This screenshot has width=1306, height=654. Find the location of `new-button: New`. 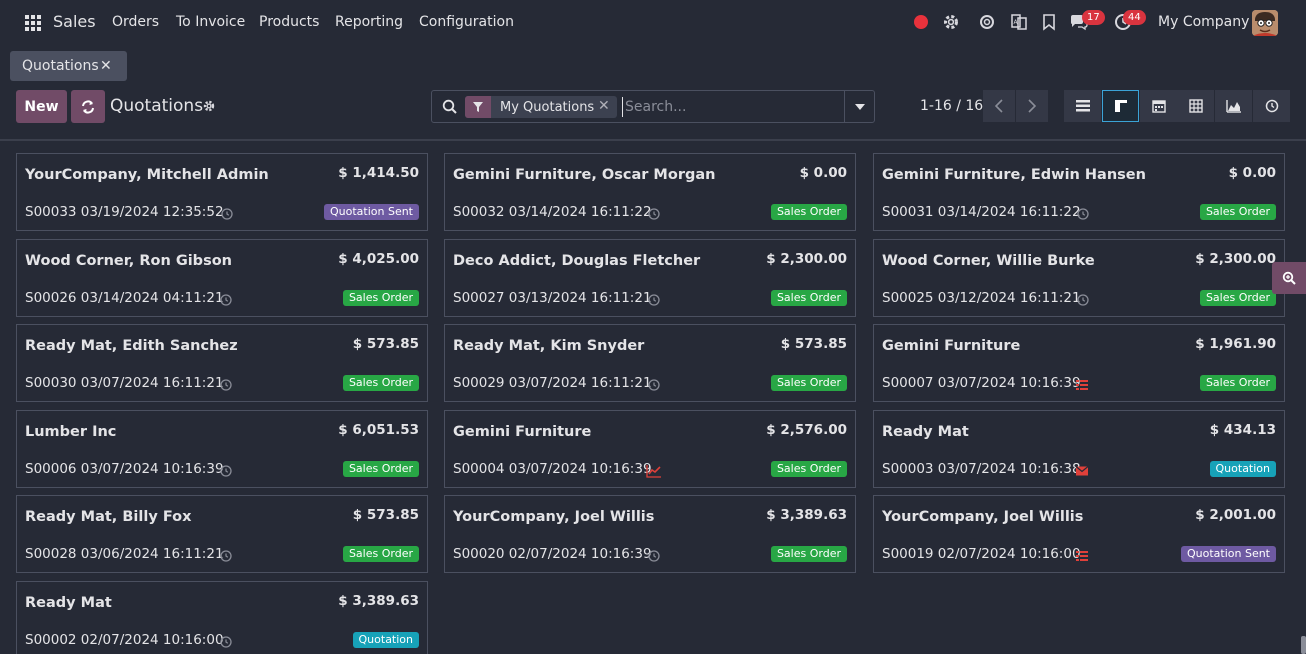

new-button: New is located at coordinates (41, 106).